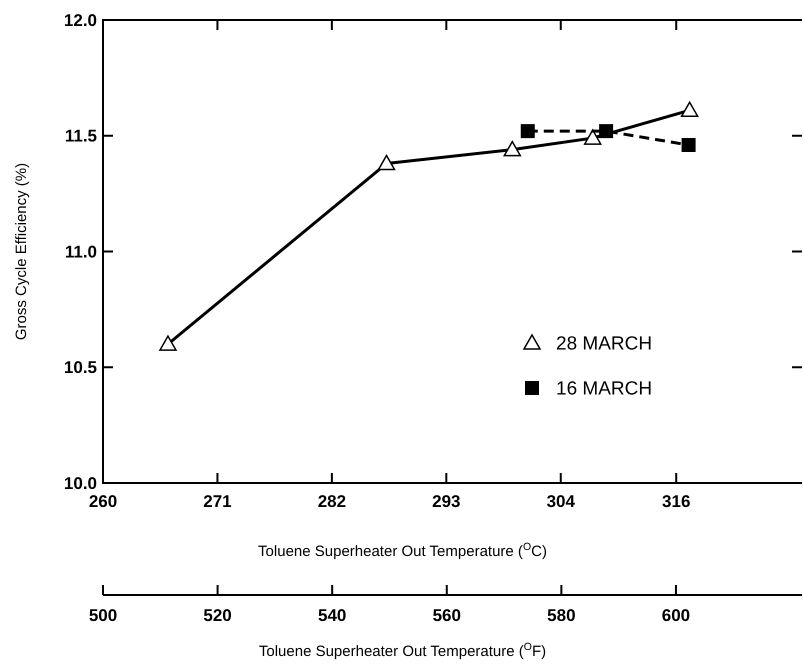 This screenshot has width=804, height=666. Describe the element at coordinates (80, 483) in the screenshot. I see `y-tick-label: 10.0` at that location.